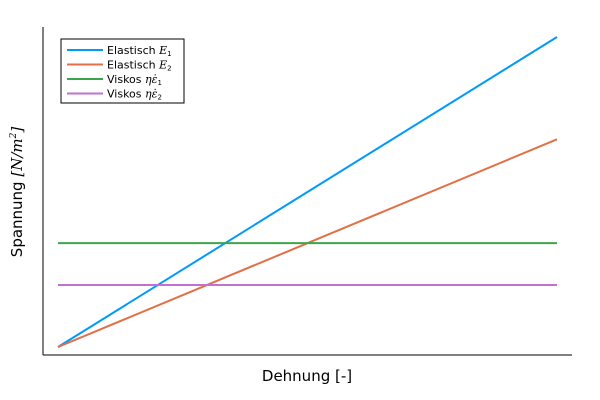 The image size is (600, 400). What do you see at coordinates (17, 157) in the screenshot?
I see `y-axis-label-unit: [N/m` at bounding box center [17, 157].